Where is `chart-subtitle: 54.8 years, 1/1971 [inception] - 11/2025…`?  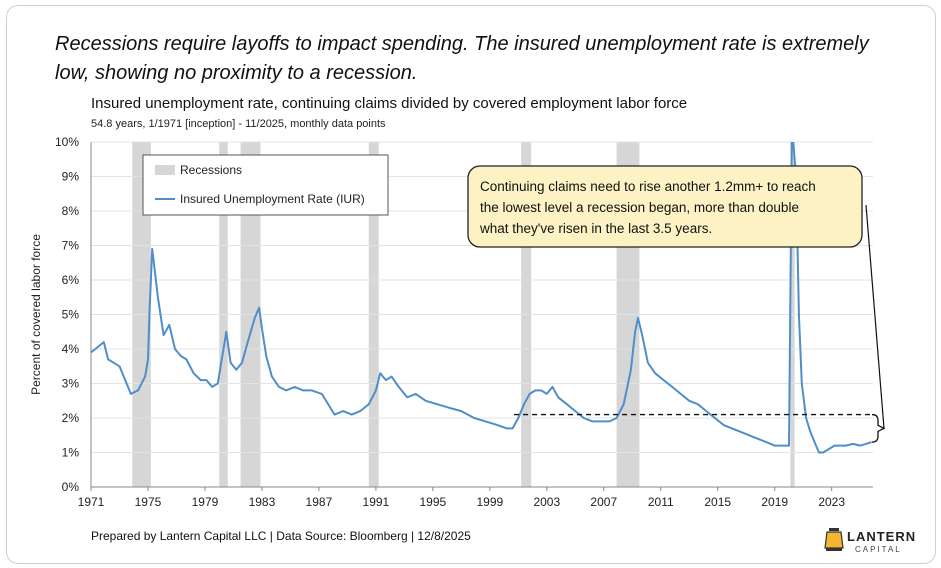
chart-subtitle: 54.8 years, 1/1971 [inception] - 11/2025… is located at coordinates (238, 124).